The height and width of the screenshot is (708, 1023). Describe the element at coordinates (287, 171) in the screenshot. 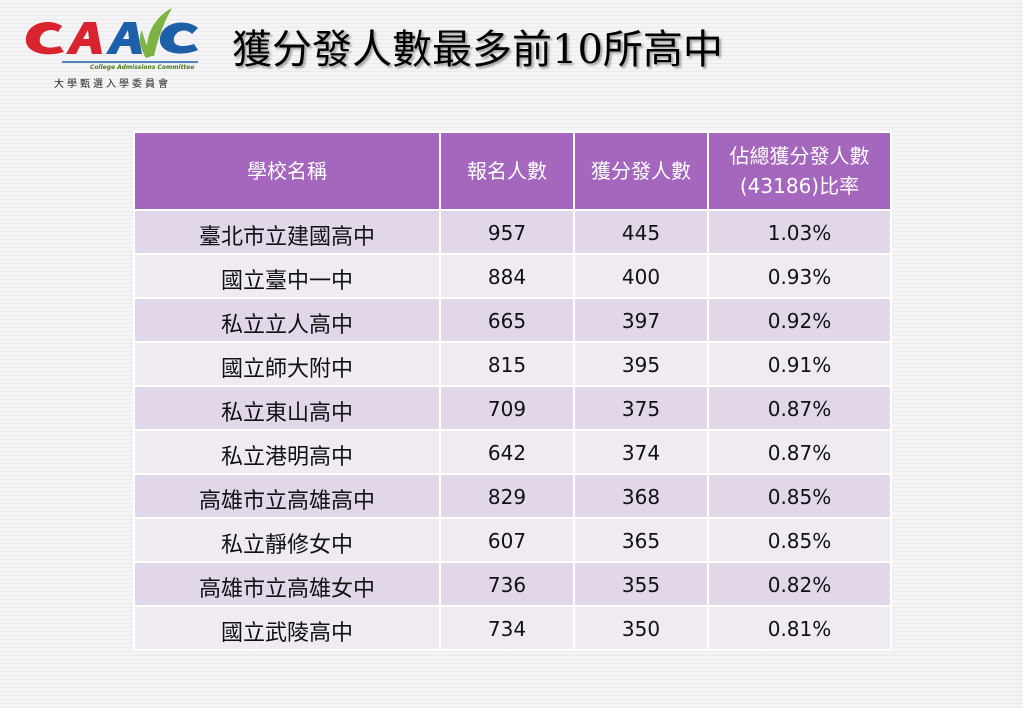

I see `header-school-name: 學校名稱` at that location.